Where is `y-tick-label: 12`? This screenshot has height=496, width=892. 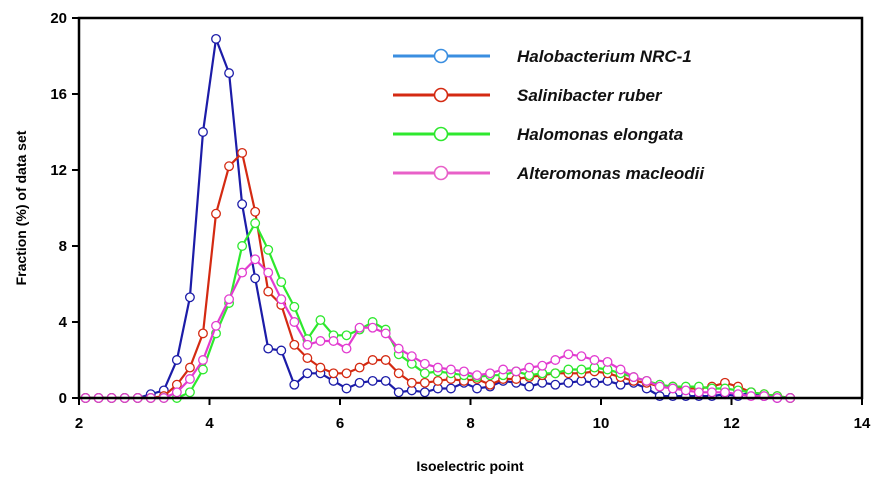
y-tick-label: 12 is located at coordinates (58, 170).